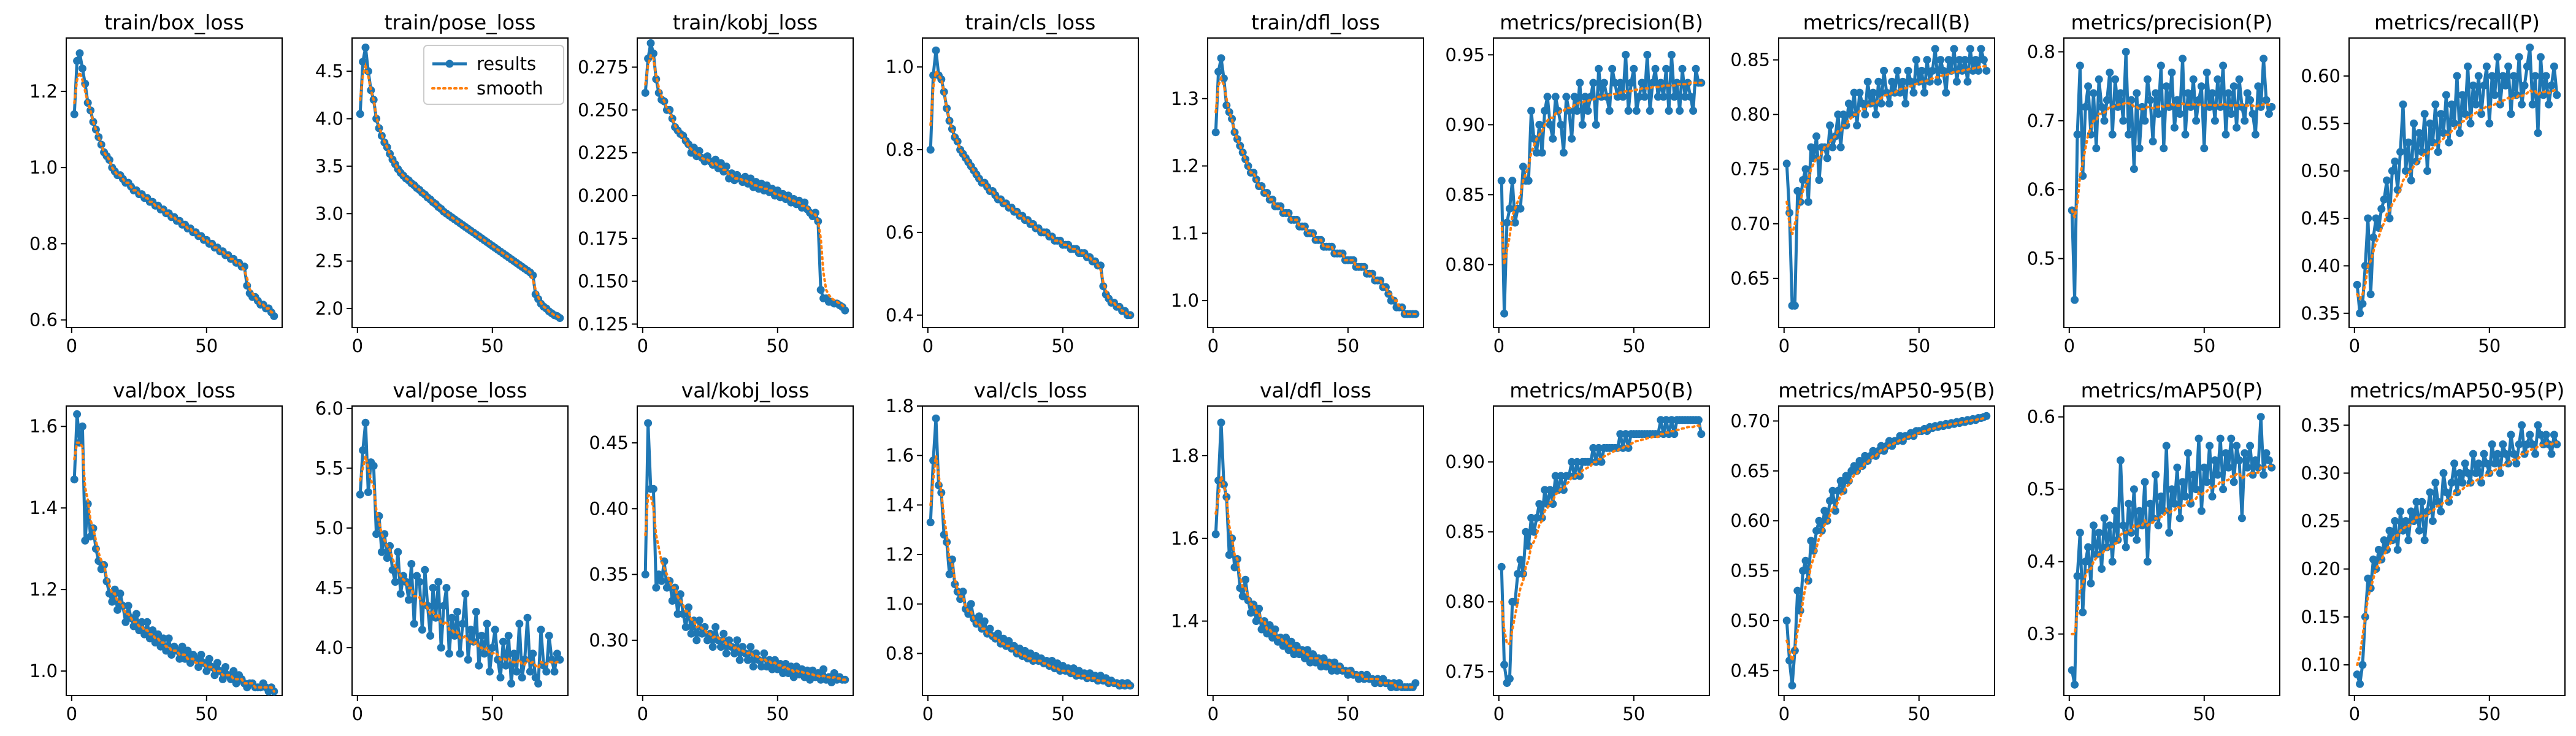 The image size is (2576, 736). Describe the element at coordinates (2457, 22) in the screenshot. I see `subplot-title: metrics/recall(P)` at that location.